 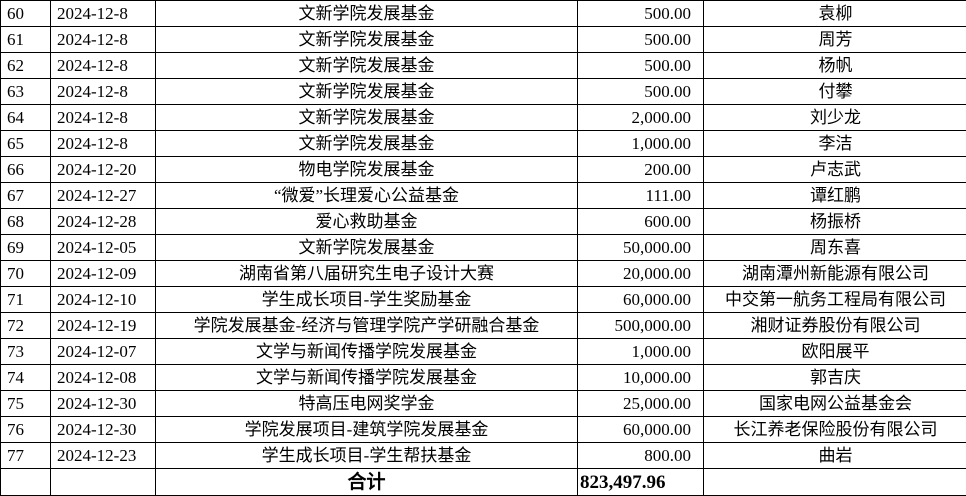 I want to click on donor-name-cell: 国家电网公益基金会, so click(x=835, y=404).